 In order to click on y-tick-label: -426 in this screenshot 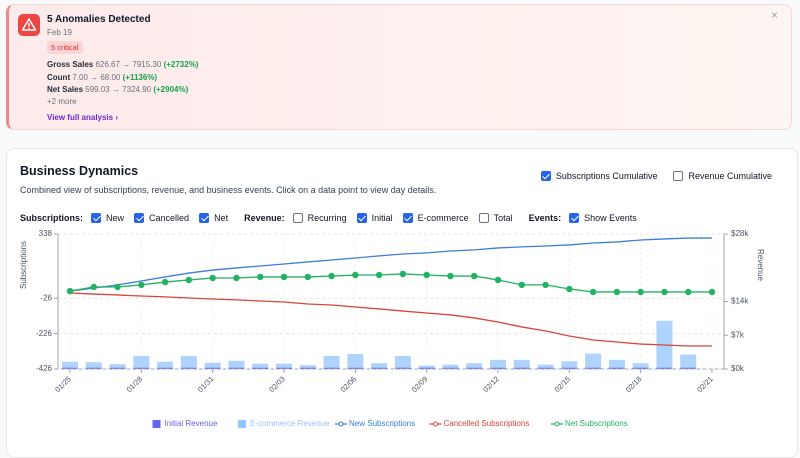, I will do `click(44, 368)`.